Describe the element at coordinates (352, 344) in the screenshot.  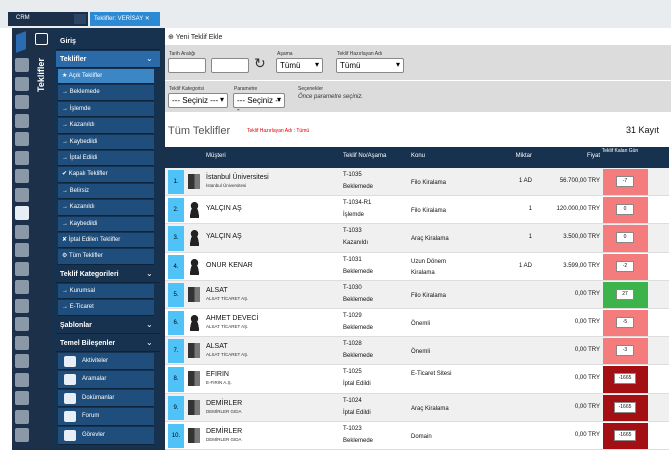
I see `offer-code: T-1028` at that location.